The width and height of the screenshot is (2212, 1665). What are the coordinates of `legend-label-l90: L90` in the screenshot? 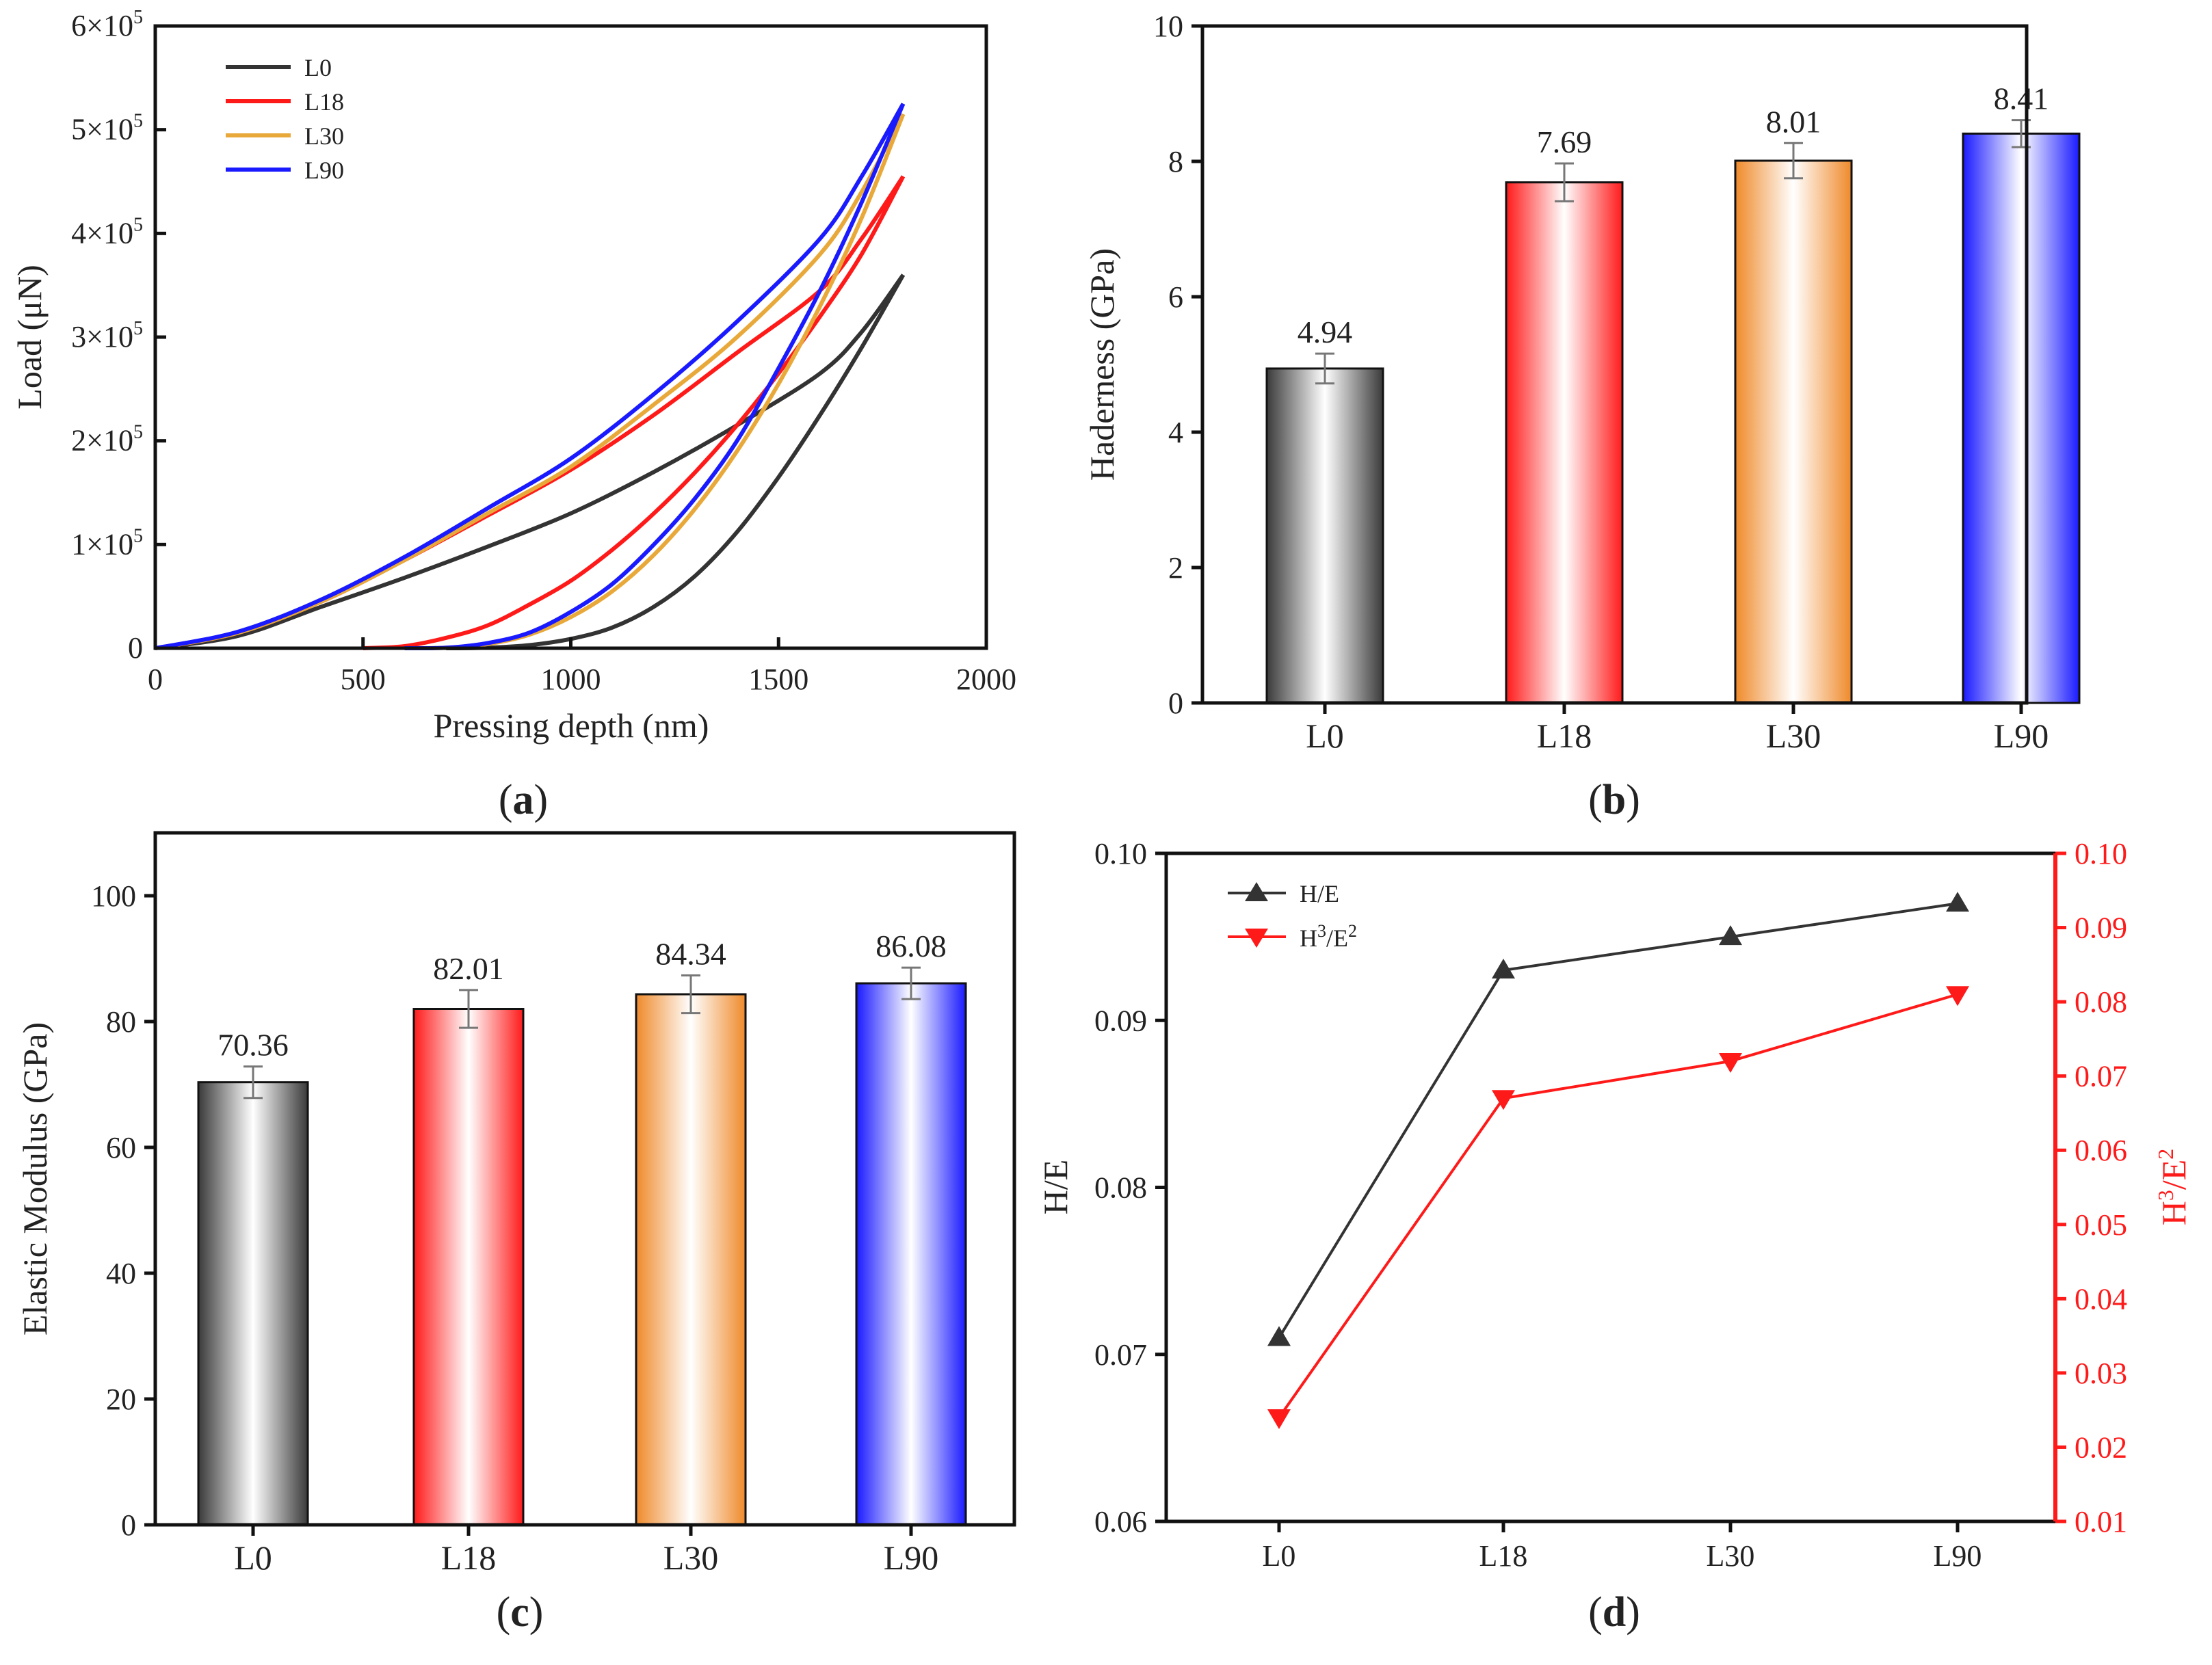 It's located at (324, 170).